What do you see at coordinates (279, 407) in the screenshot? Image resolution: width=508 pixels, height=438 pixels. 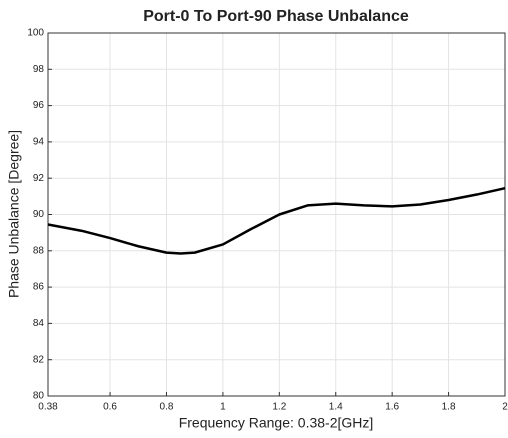 I see `x-tick-label: 1.2` at bounding box center [279, 407].